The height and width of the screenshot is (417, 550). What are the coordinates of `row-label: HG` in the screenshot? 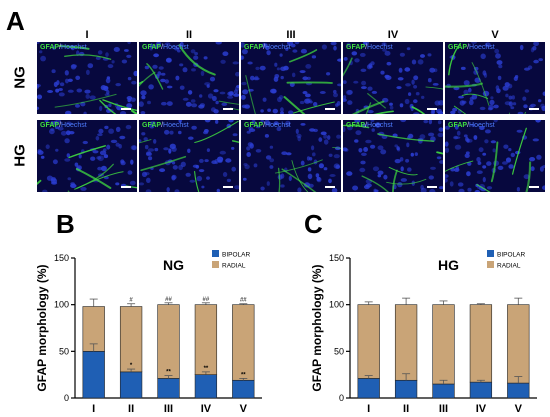 It's located at (20, 155).